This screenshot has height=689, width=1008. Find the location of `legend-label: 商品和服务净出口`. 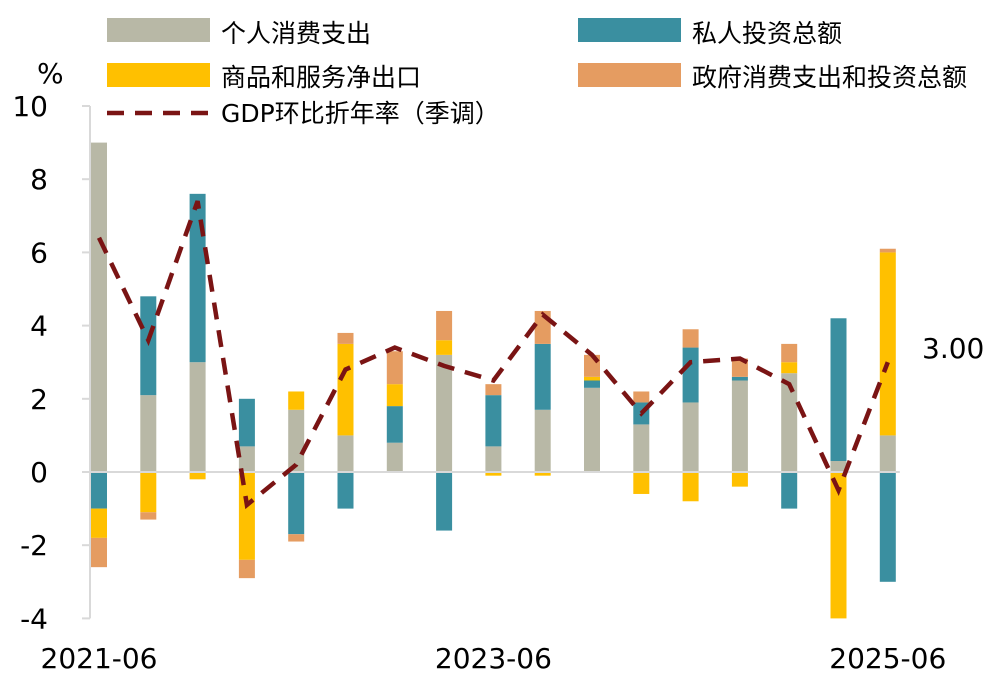

legend-label: 商品和服务净出口 is located at coordinates (321, 77).